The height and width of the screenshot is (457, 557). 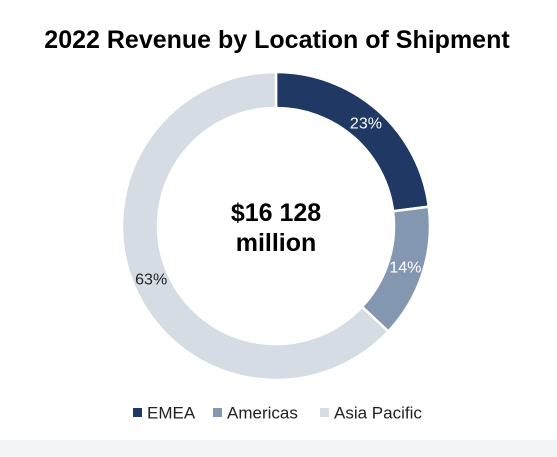 What do you see at coordinates (262, 413) in the screenshot?
I see `legend-label-americas: Americas` at bounding box center [262, 413].